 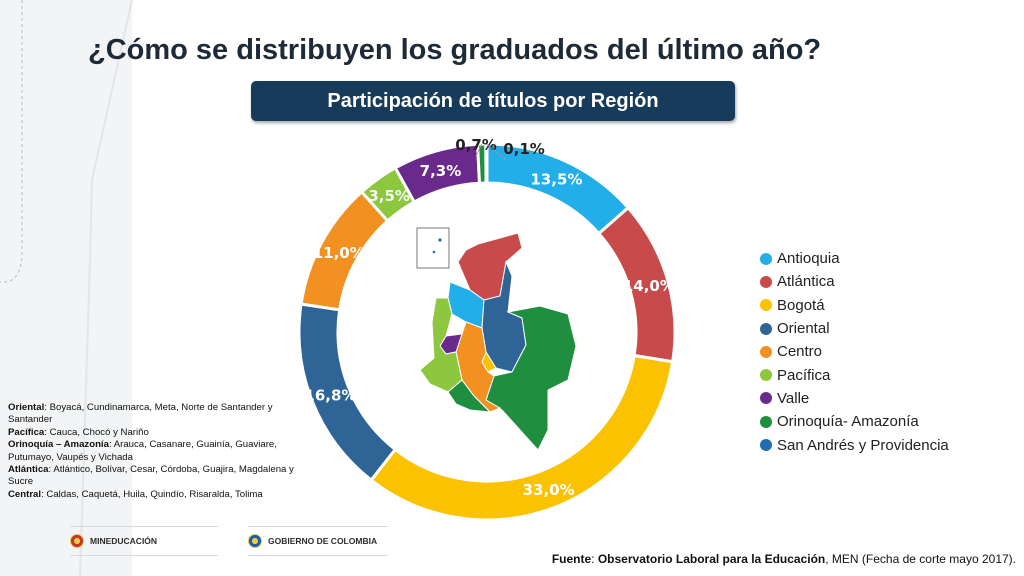 I want to click on slice-label-antioquia: 13,5%, so click(x=556, y=179).